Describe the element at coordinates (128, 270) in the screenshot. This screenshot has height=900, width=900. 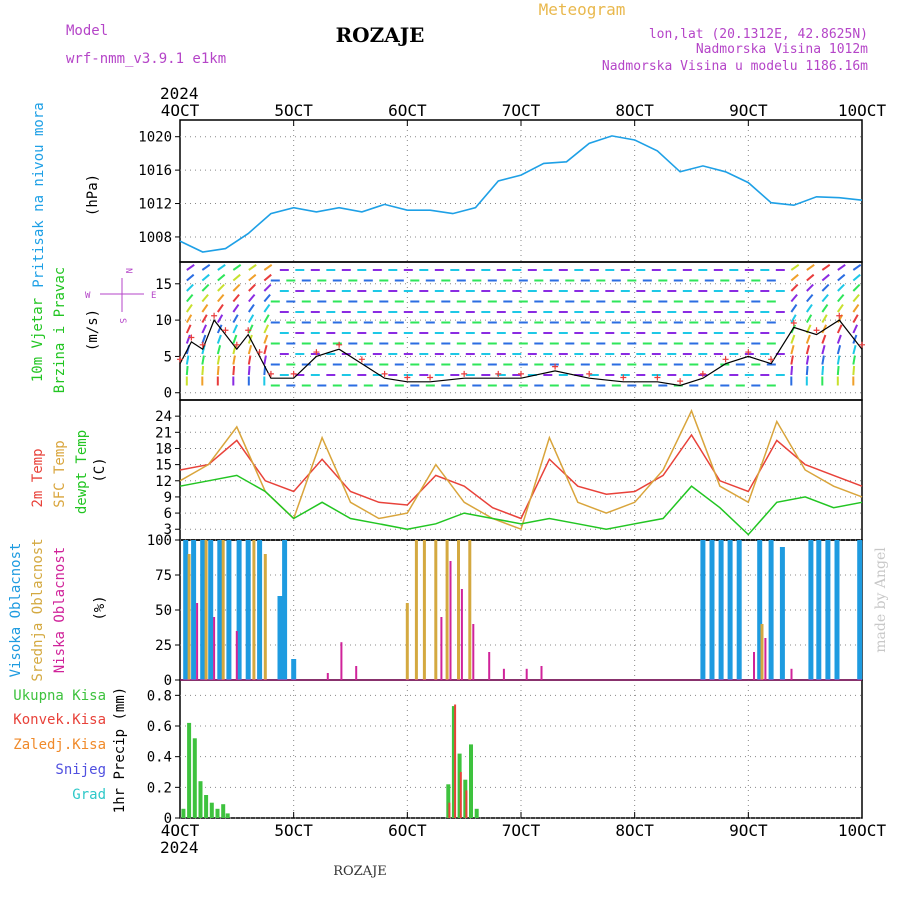
I see `compass-n: N` at that location.